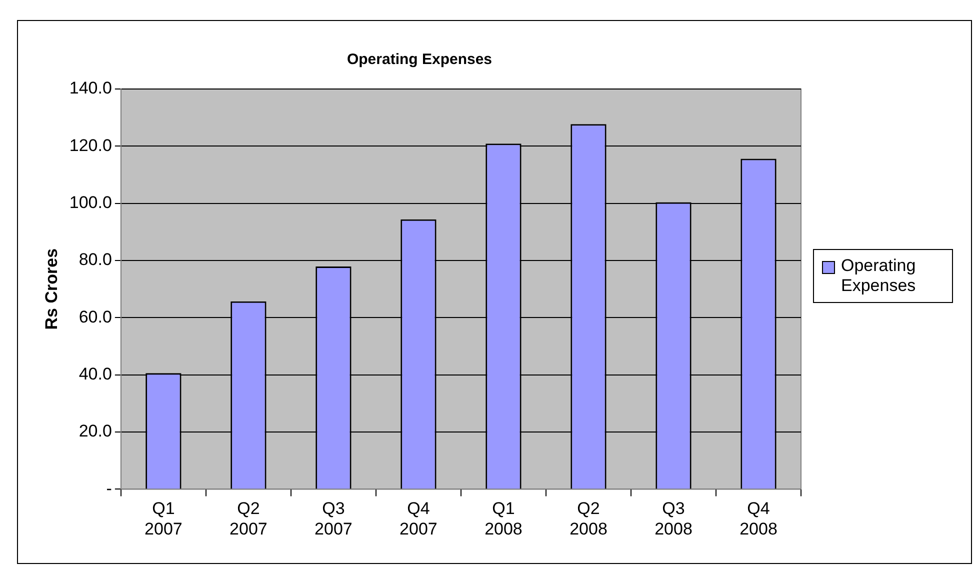 This screenshot has width=974, height=566. I want to click on x-tick-label: Q2 2007, so click(249, 518).